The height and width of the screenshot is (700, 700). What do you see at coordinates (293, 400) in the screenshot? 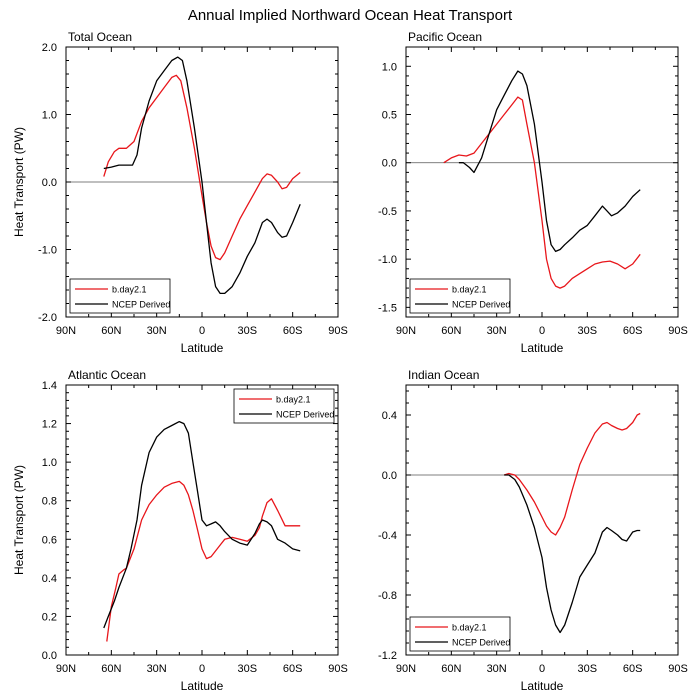
I see `atlantic-ocean-legend-label-b-day2-1: b.day2.1` at bounding box center [293, 400].